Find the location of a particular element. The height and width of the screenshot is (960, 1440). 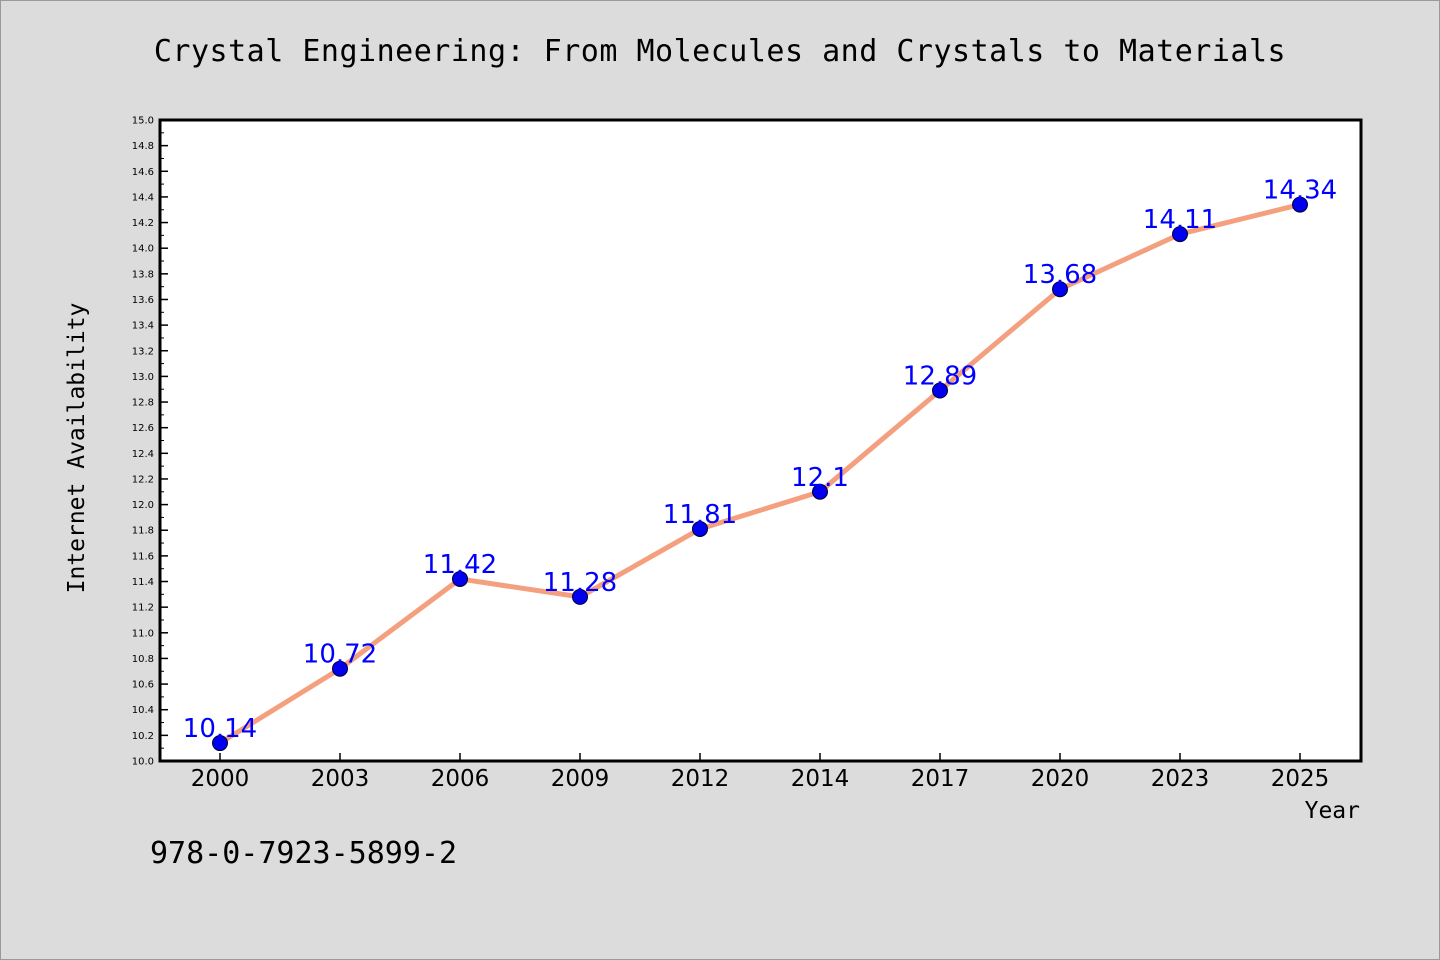

data-label: 11.28 is located at coordinates (580, 583).